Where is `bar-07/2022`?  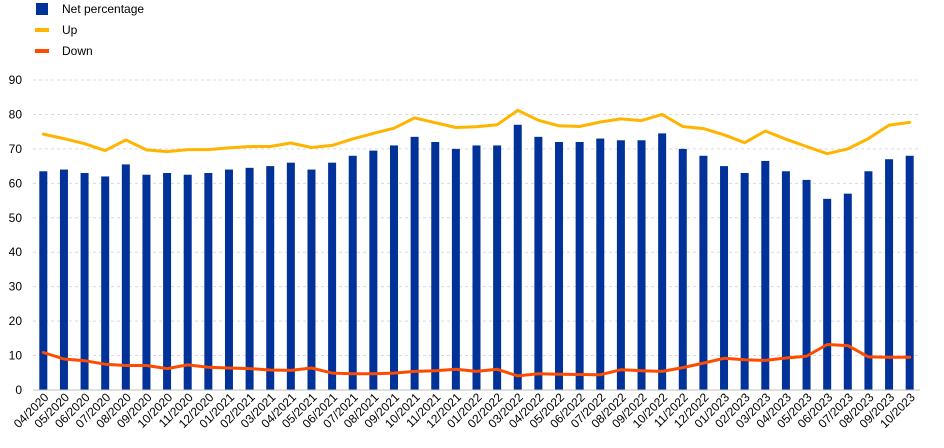
bar-07/2022 is located at coordinates (600, 264).